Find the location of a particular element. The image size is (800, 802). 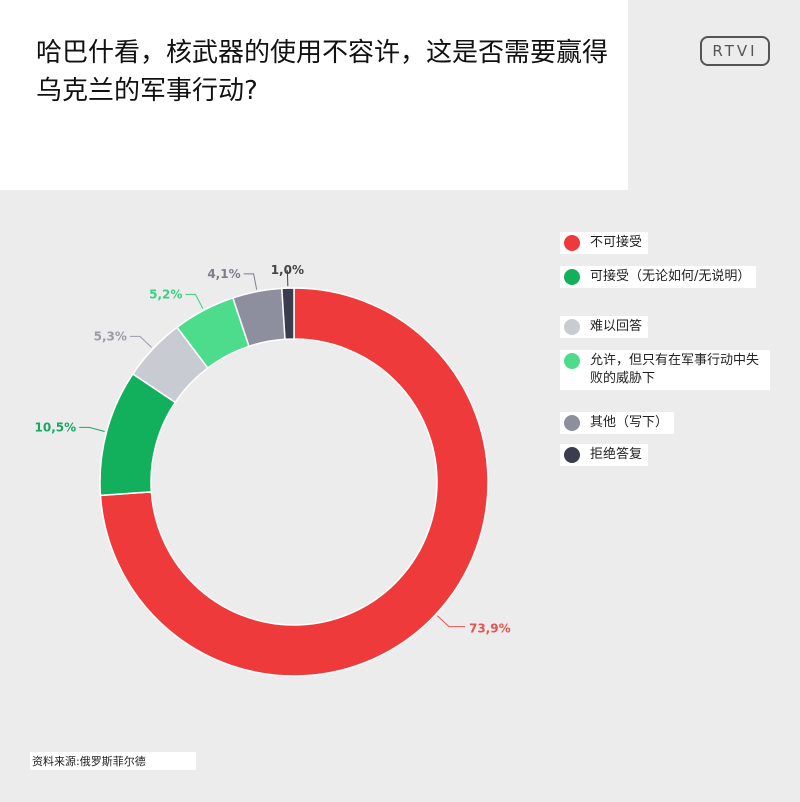

legend-item-3: 难以回答 is located at coordinates (604, 327).